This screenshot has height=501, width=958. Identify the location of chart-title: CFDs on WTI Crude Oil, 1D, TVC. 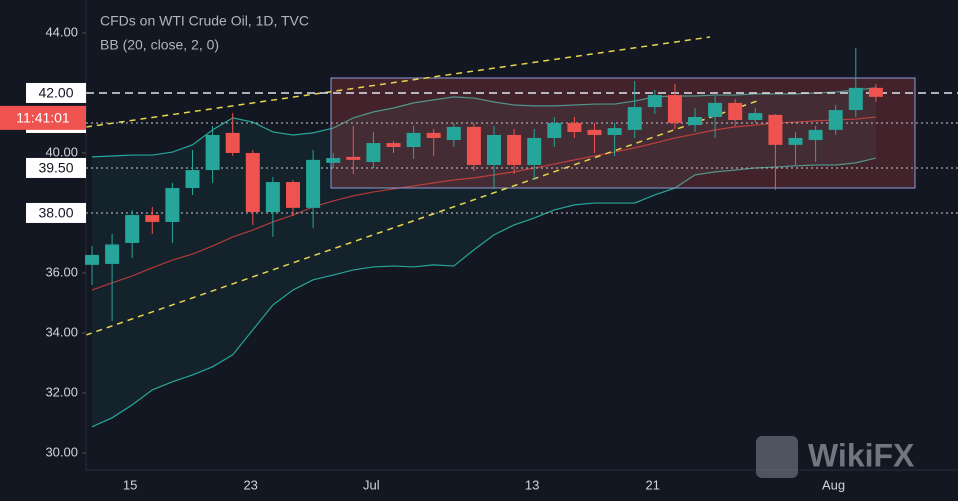
(204, 21).